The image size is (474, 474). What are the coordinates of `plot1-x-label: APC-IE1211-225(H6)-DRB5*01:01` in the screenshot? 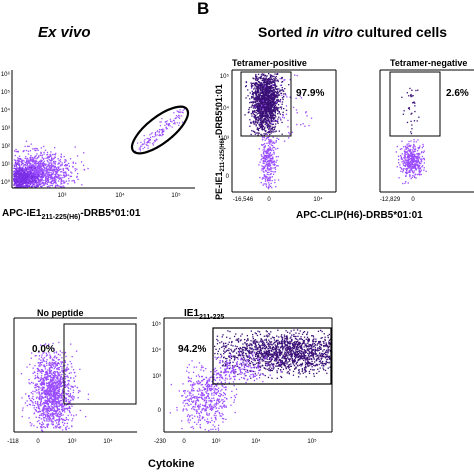 It's located at (71, 214).